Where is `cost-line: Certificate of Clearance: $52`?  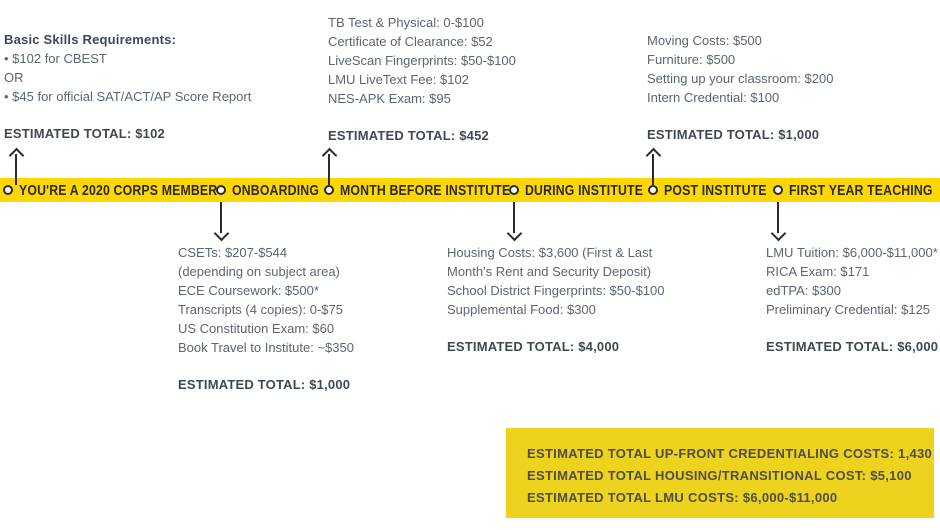 cost-line: Certificate of Clearance: $52 is located at coordinates (410, 41).